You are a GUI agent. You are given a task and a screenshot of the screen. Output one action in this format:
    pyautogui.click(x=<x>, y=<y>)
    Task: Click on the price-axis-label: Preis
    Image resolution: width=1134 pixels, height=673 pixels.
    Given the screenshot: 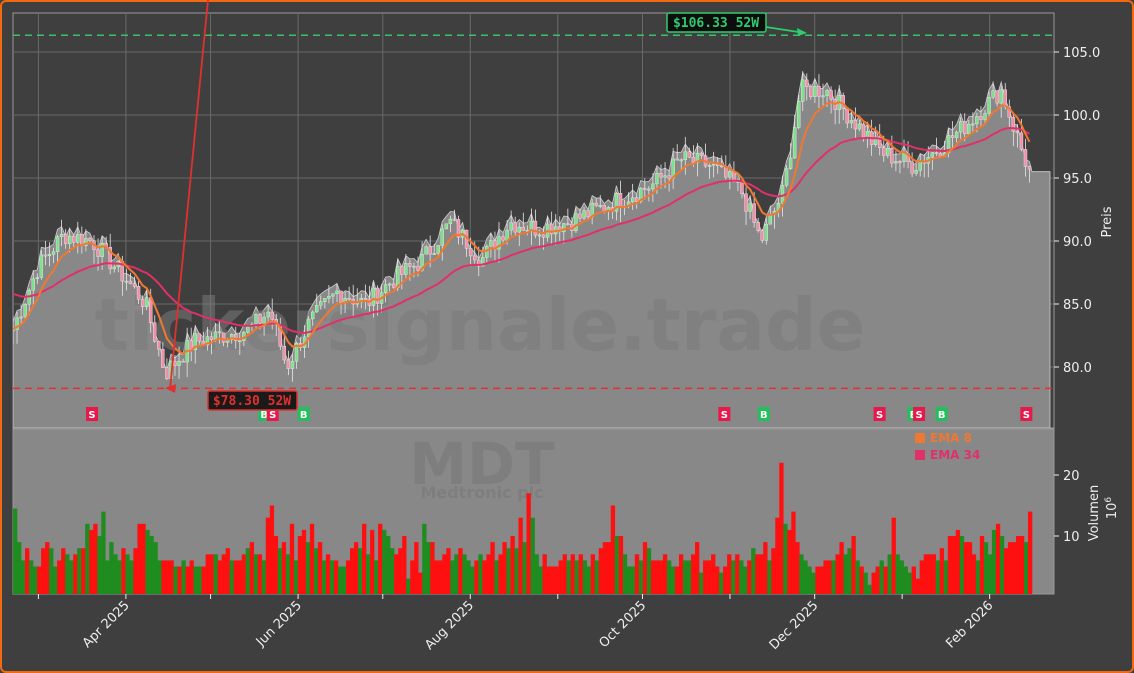 What is the action you would take?
    pyautogui.click(x=1107, y=221)
    